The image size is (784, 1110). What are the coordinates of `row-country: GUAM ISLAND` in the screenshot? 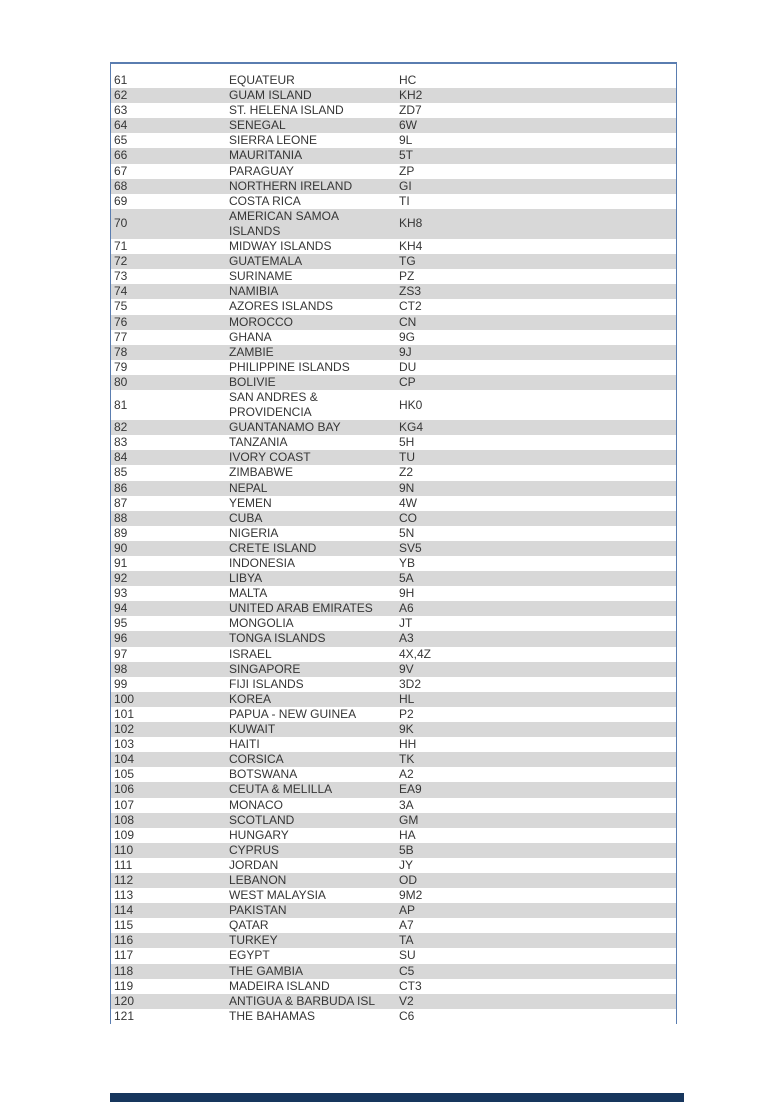 It's located at (270, 95).